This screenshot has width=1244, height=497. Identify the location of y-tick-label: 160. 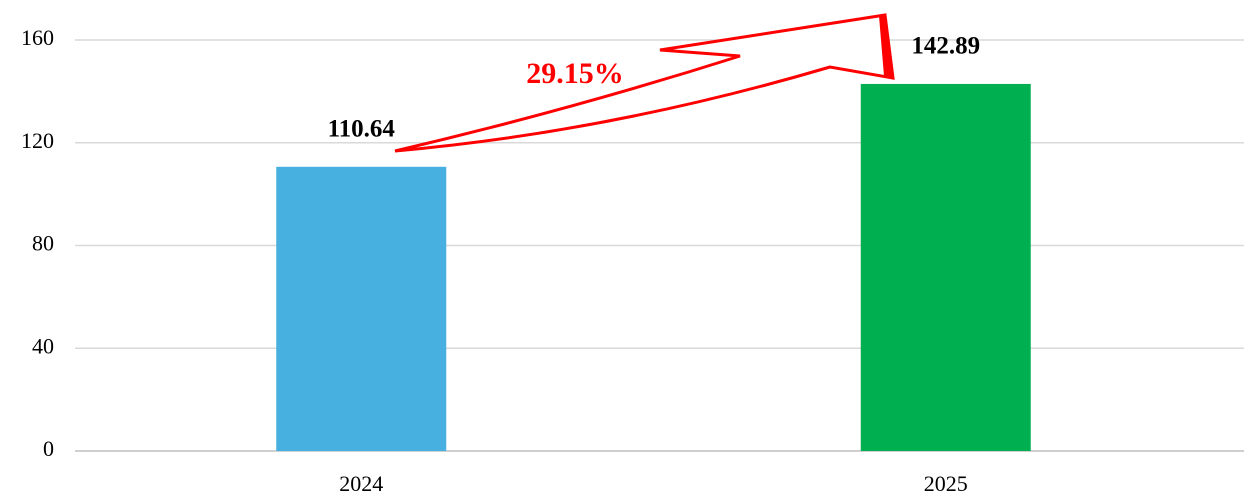
(37, 37).